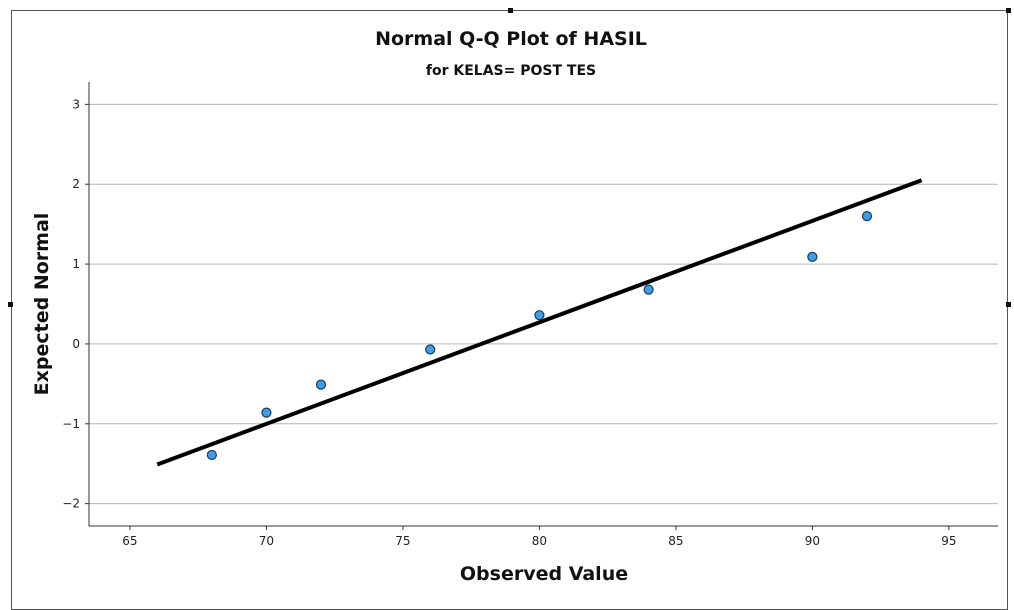  What do you see at coordinates (266, 541) in the screenshot?
I see `x-tick-label: 70` at bounding box center [266, 541].